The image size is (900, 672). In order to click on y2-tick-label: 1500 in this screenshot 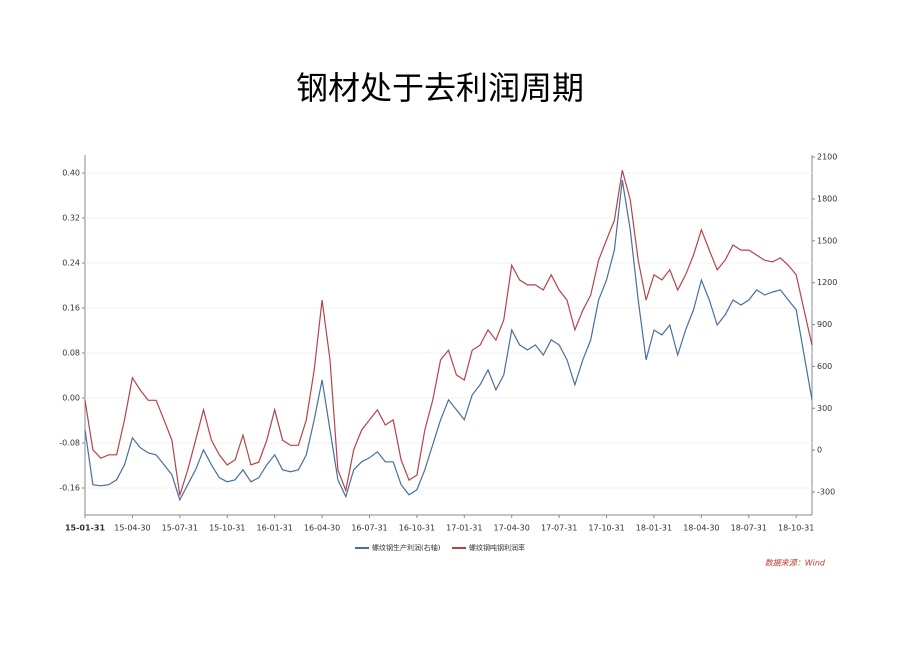, I will do `click(827, 240)`.